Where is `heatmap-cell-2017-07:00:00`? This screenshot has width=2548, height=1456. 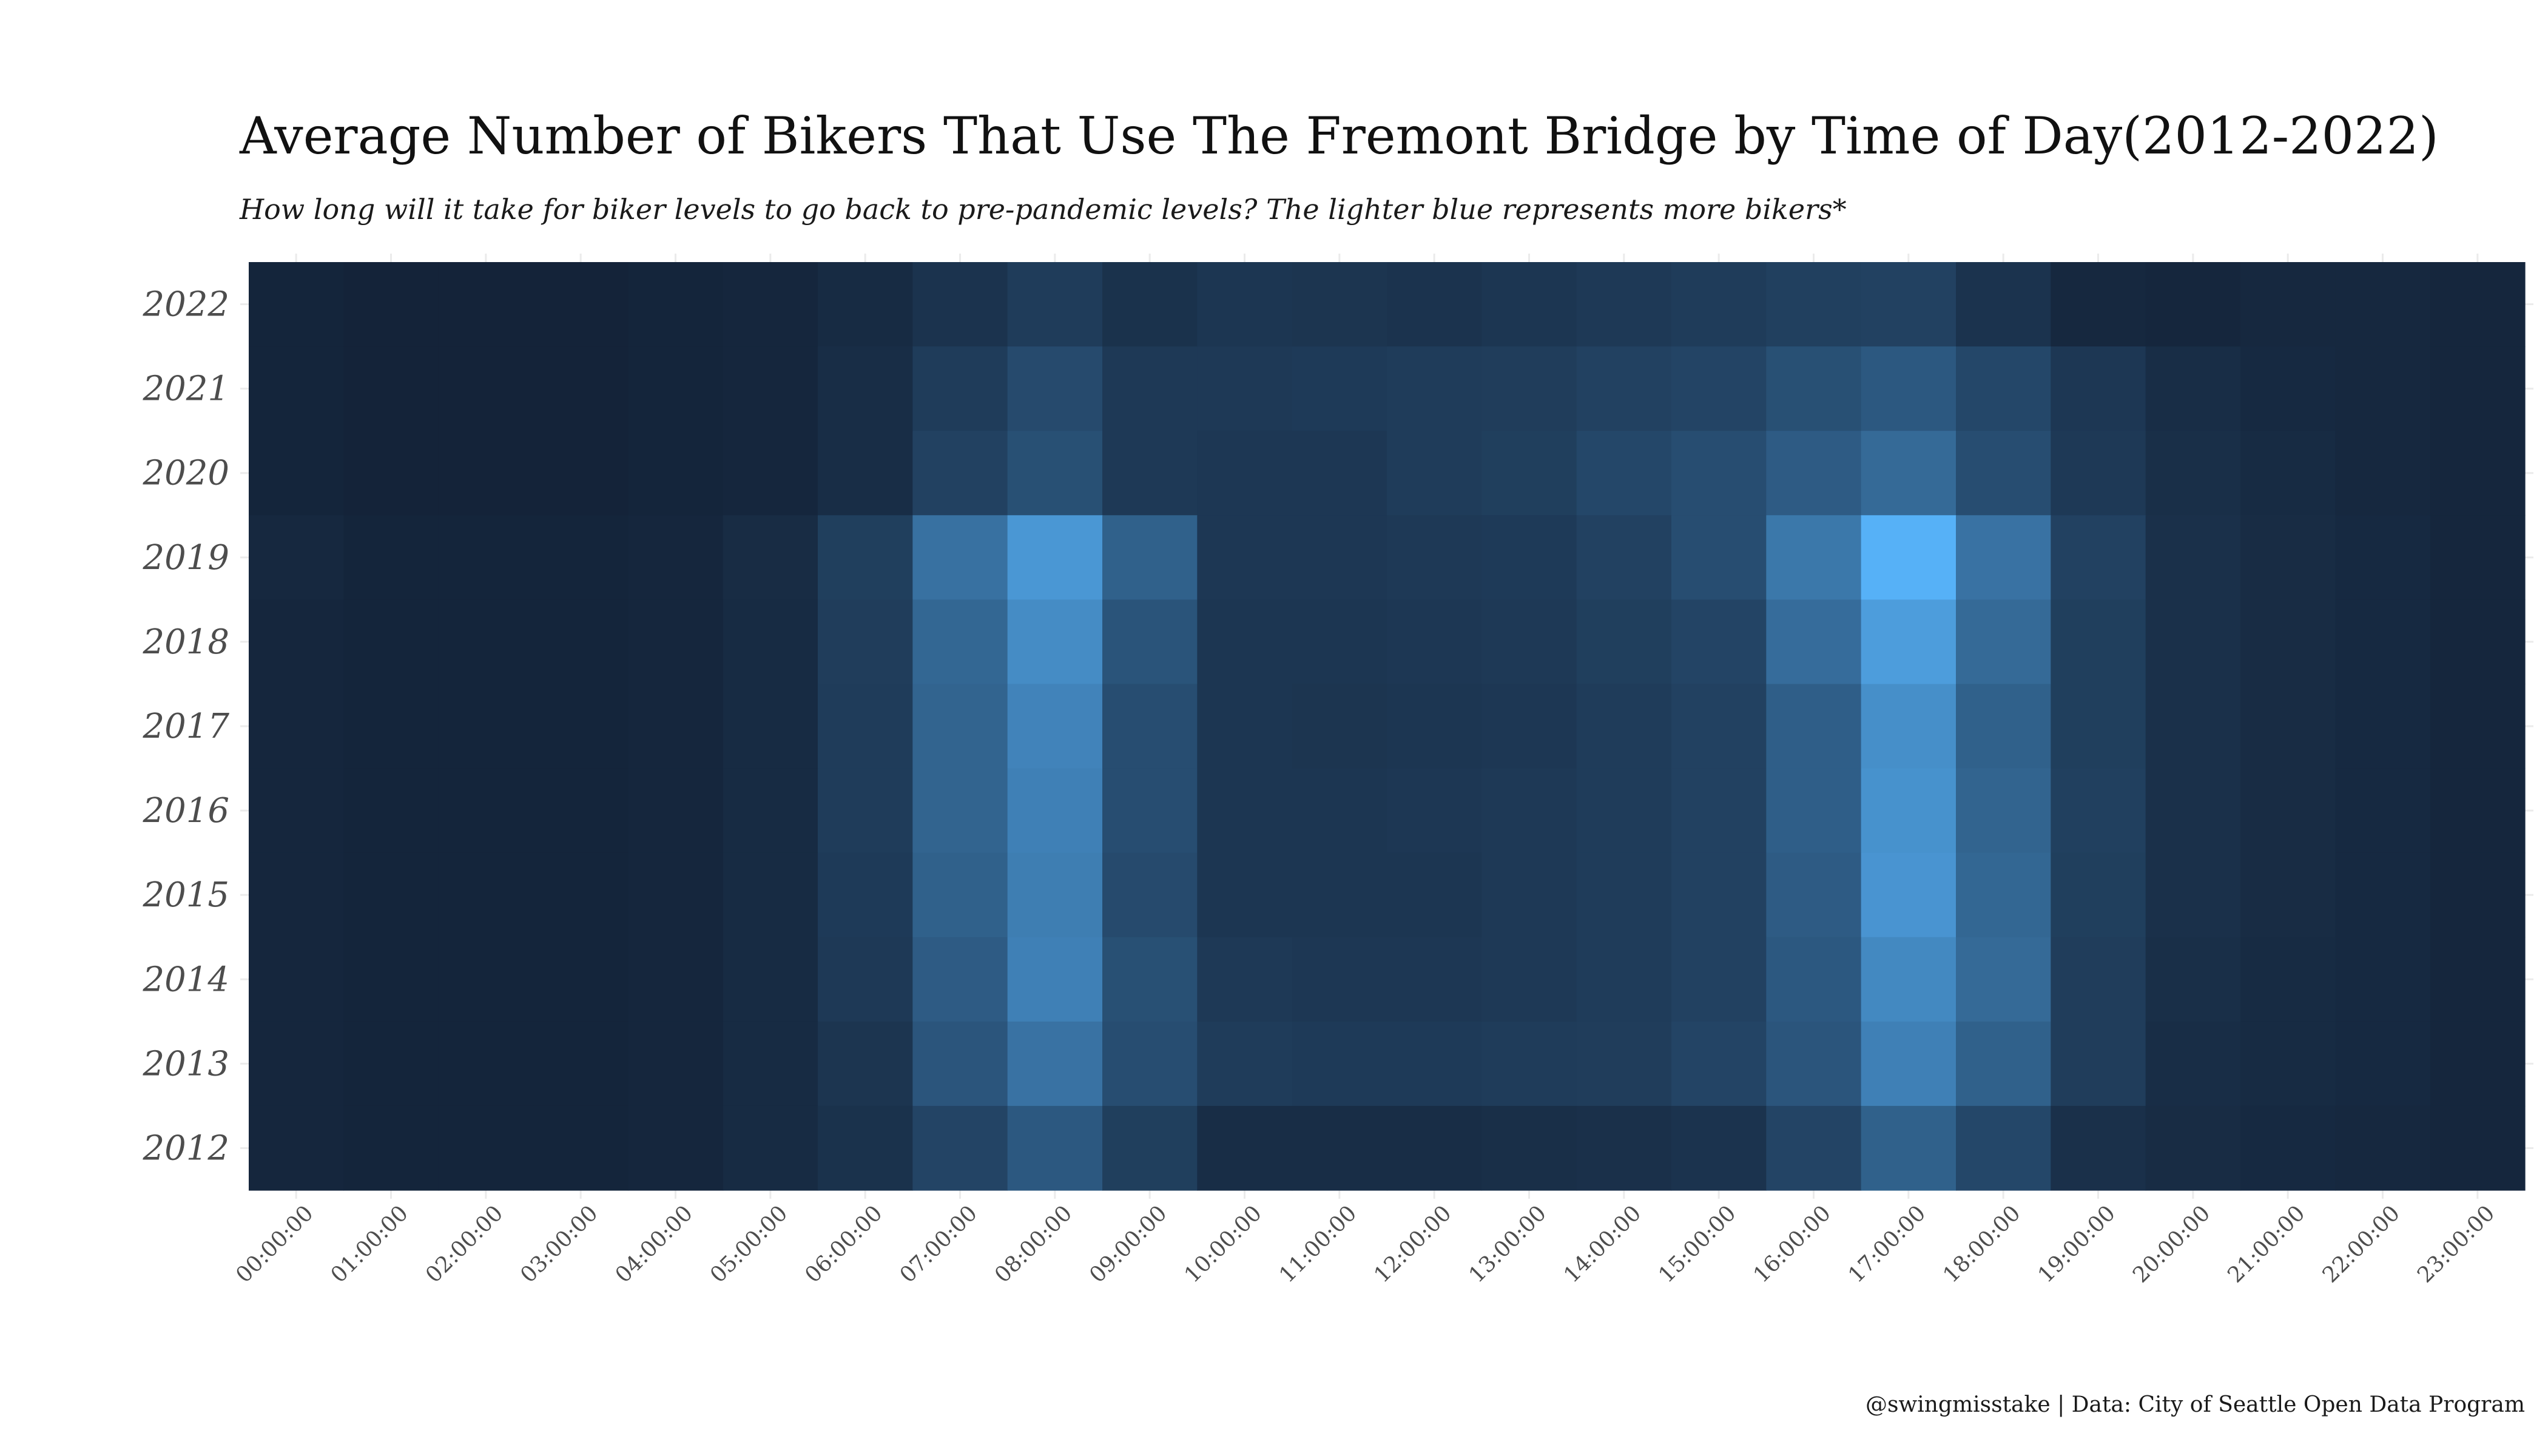
heatmap-cell-2017-07:00:00 is located at coordinates (960, 726).